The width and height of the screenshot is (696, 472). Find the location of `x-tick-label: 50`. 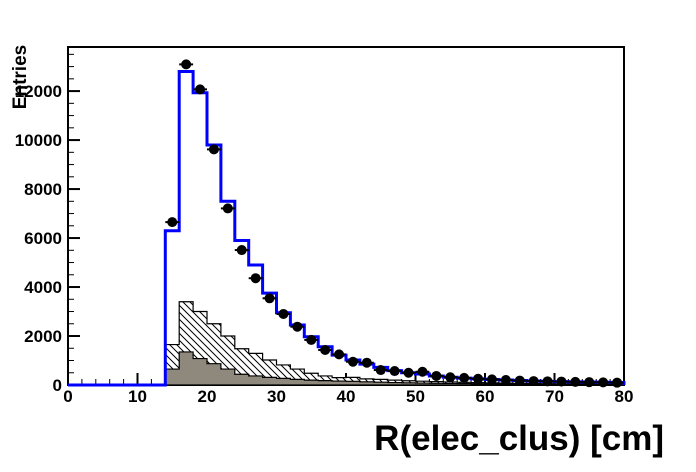

x-tick-label: 50 is located at coordinates (415, 396).